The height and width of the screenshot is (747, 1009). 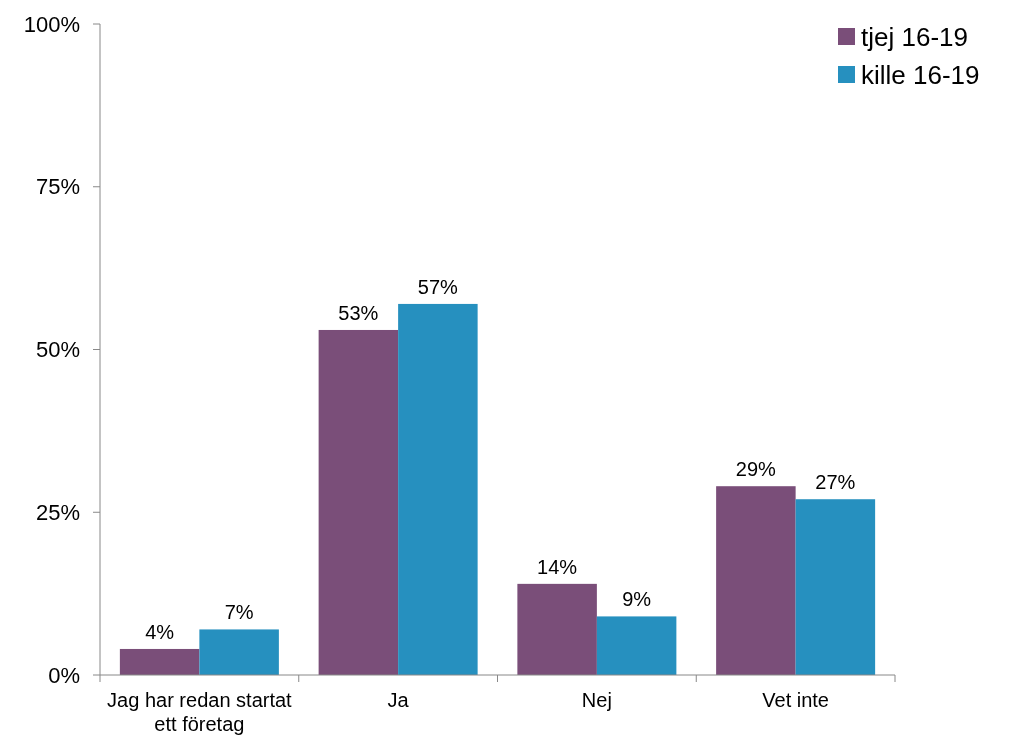 What do you see at coordinates (239, 612) in the screenshot?
I see `data-label: 7%` at bounding box center [239, 612].